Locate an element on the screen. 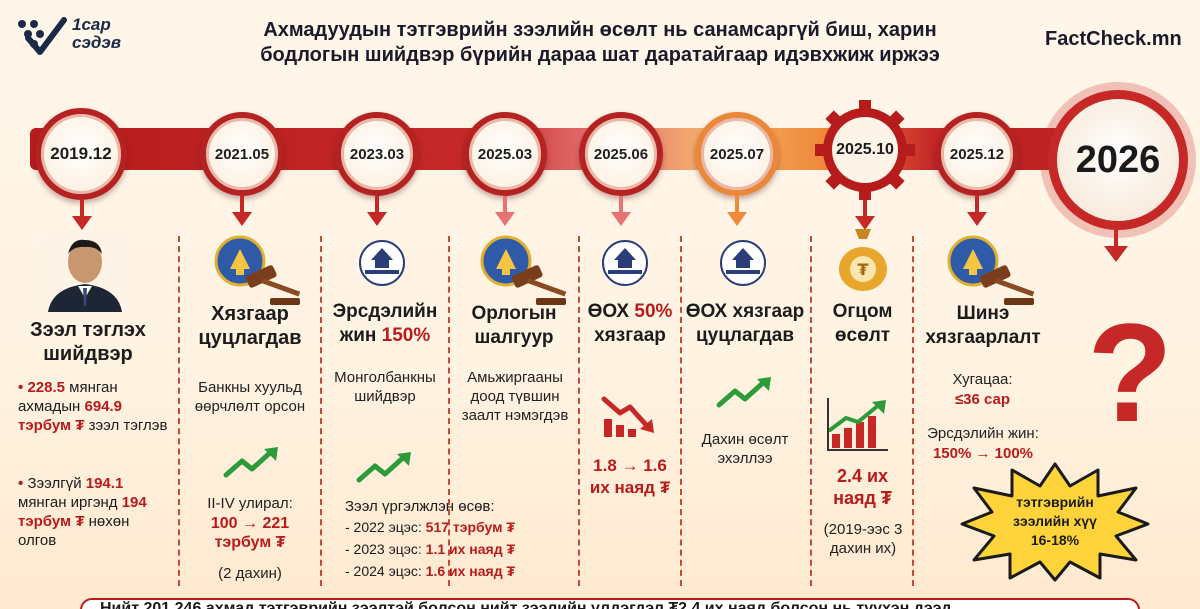  c3-growth-label: Зээл үргэлжлэн өсөв: is located at coordinates (420, 506).